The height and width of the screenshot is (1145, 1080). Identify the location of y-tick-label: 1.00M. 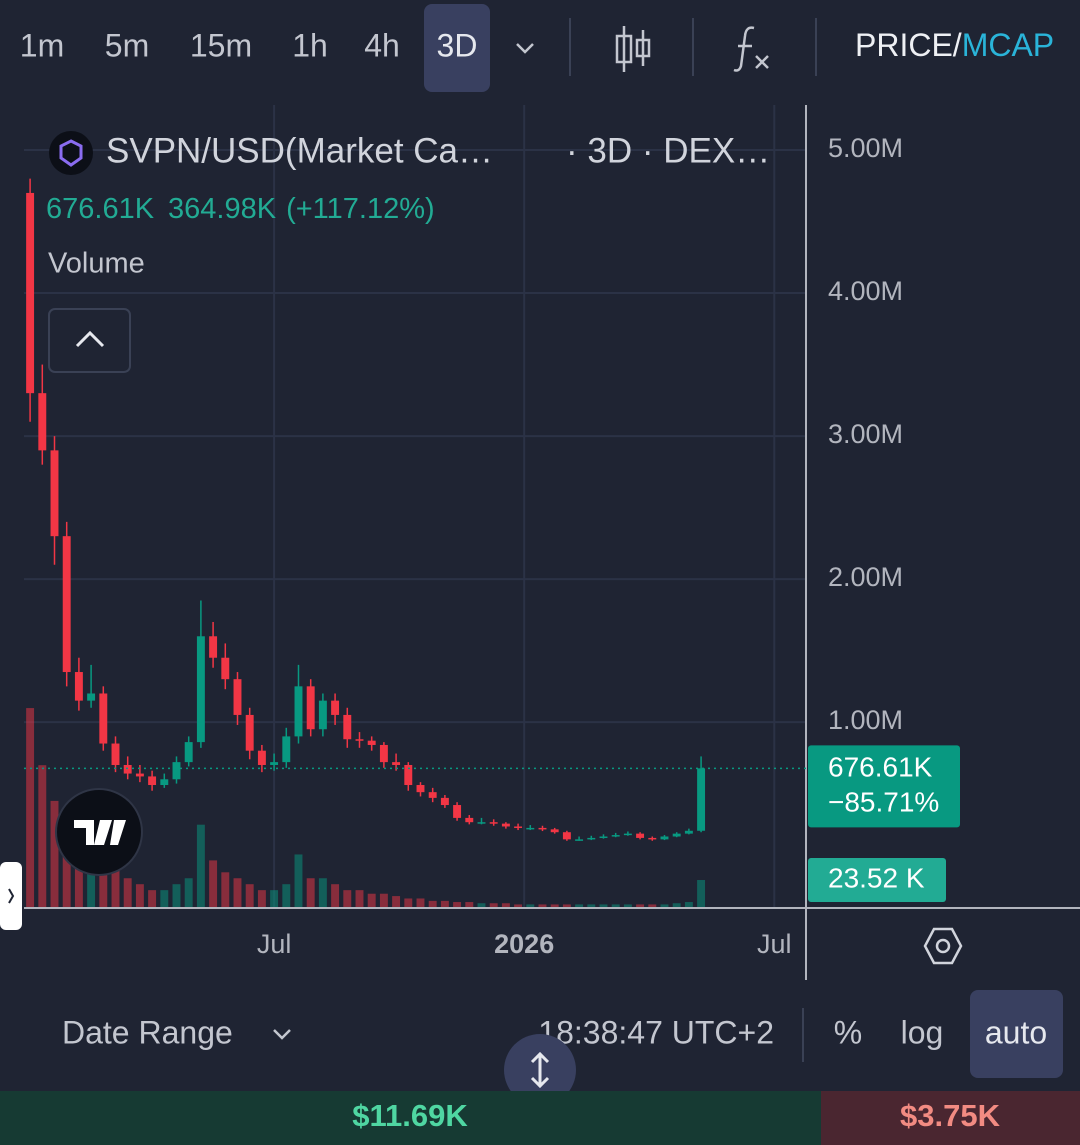
(865, 720).